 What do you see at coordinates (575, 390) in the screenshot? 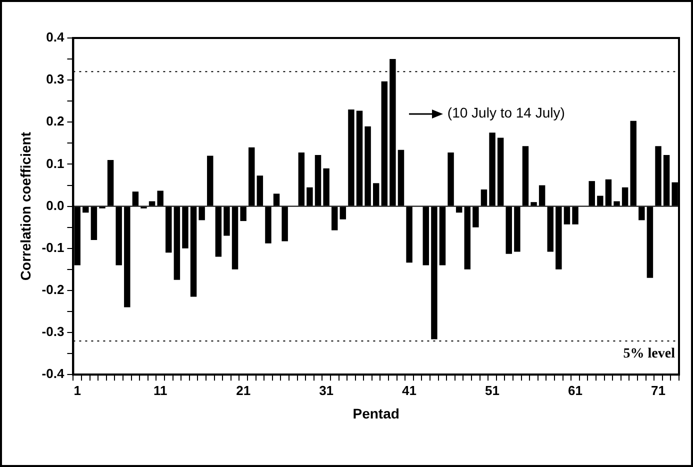
I see `x-tick-label: 61` at bounding box center [575, 390].